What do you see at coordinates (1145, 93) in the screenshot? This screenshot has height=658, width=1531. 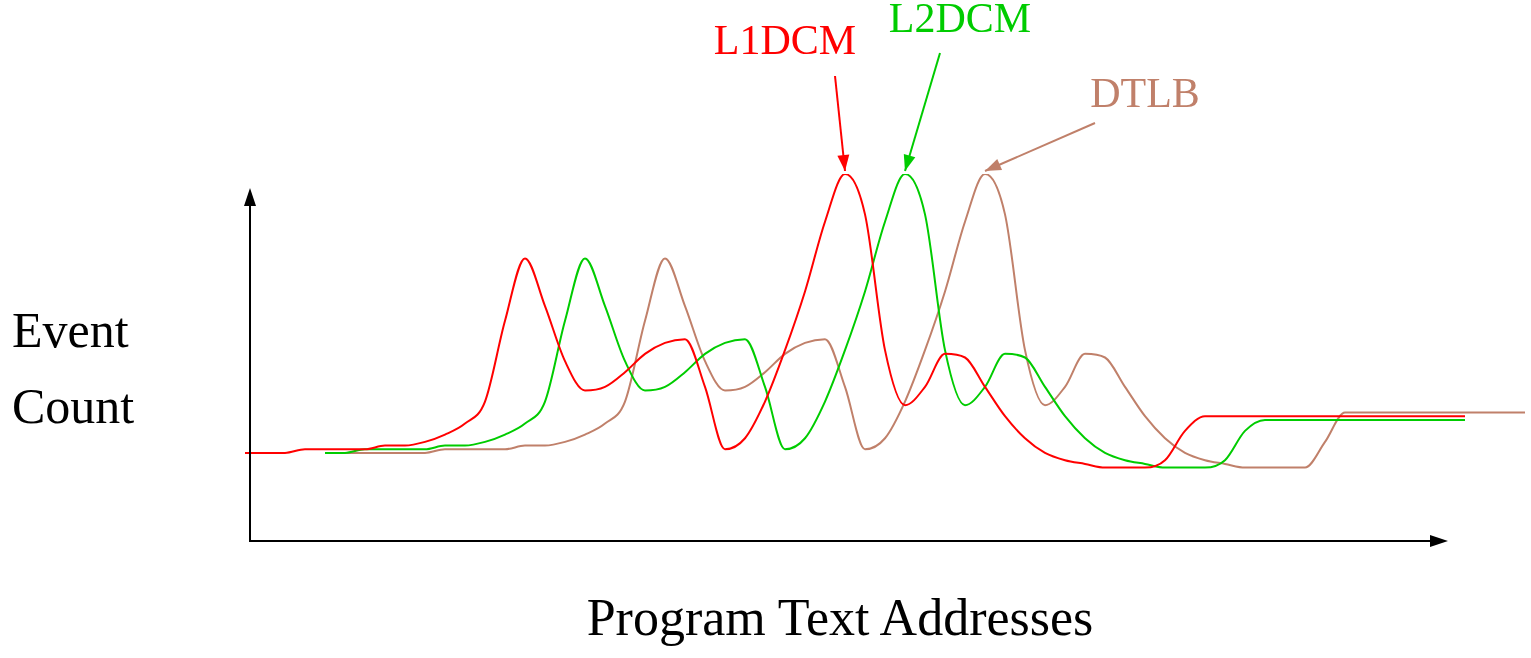 I see `text: DTLB` at bounding box center [1145, 93].